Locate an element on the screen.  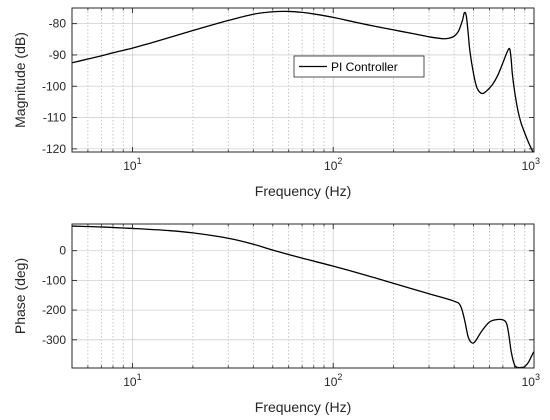
phase-ytick-label: 0 is located at coordinates (62, 251).